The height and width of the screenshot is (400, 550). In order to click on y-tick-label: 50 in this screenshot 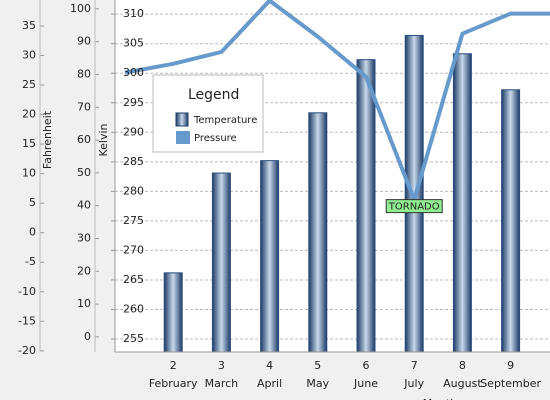, I will do `click(84, 172)`.